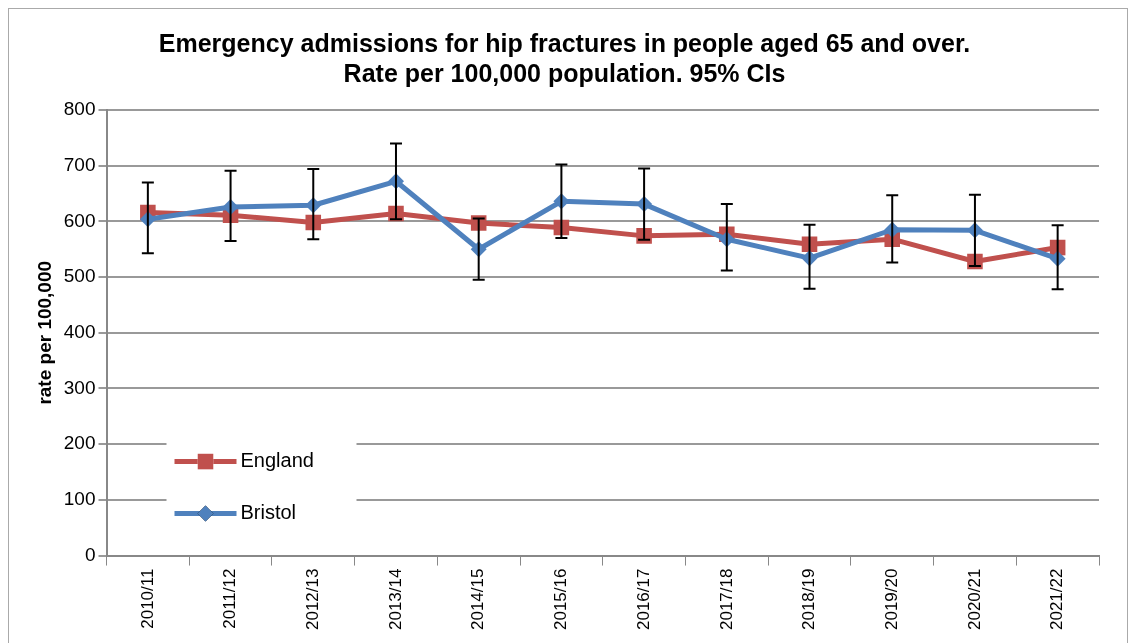  What do you see at coordinates (561, 599) in the screenshot?
I see `x-tick-label: 2015/16` at bounding box center [561, 599].